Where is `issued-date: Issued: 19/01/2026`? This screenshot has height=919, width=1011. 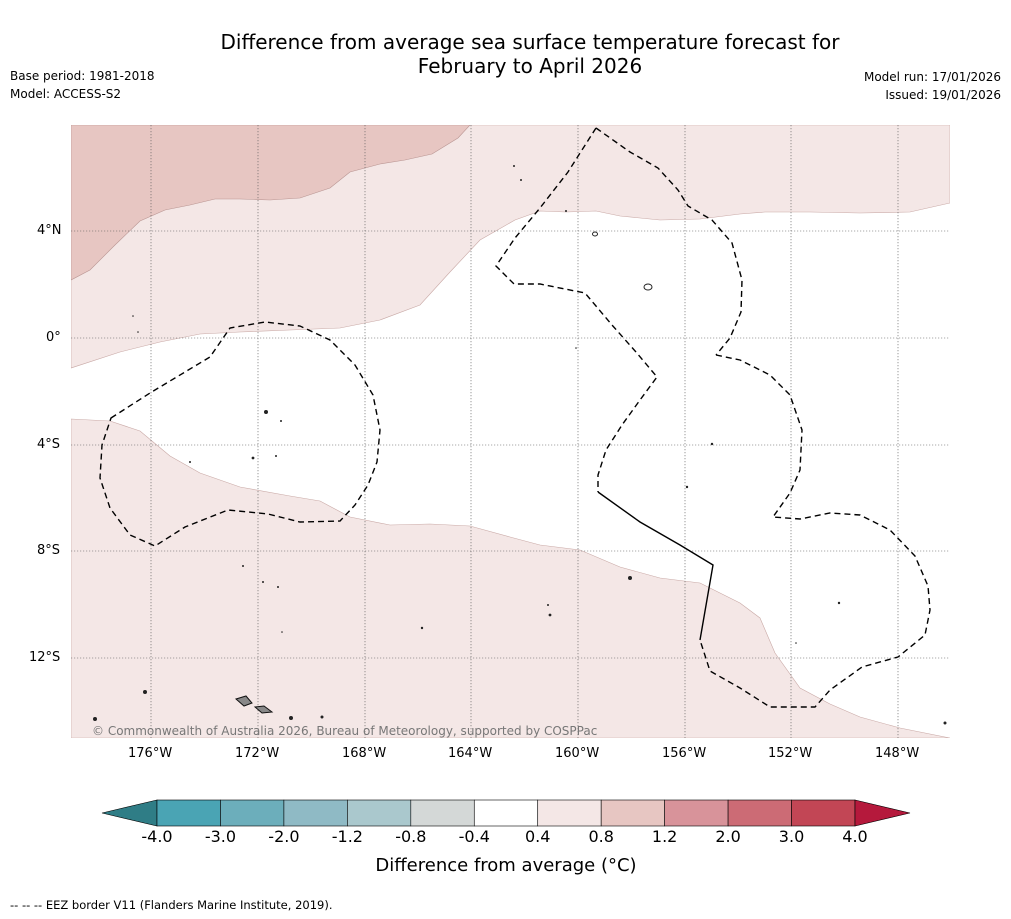
issued-date: Issued: 19/01/2026 is located at coordinates (943, 95).